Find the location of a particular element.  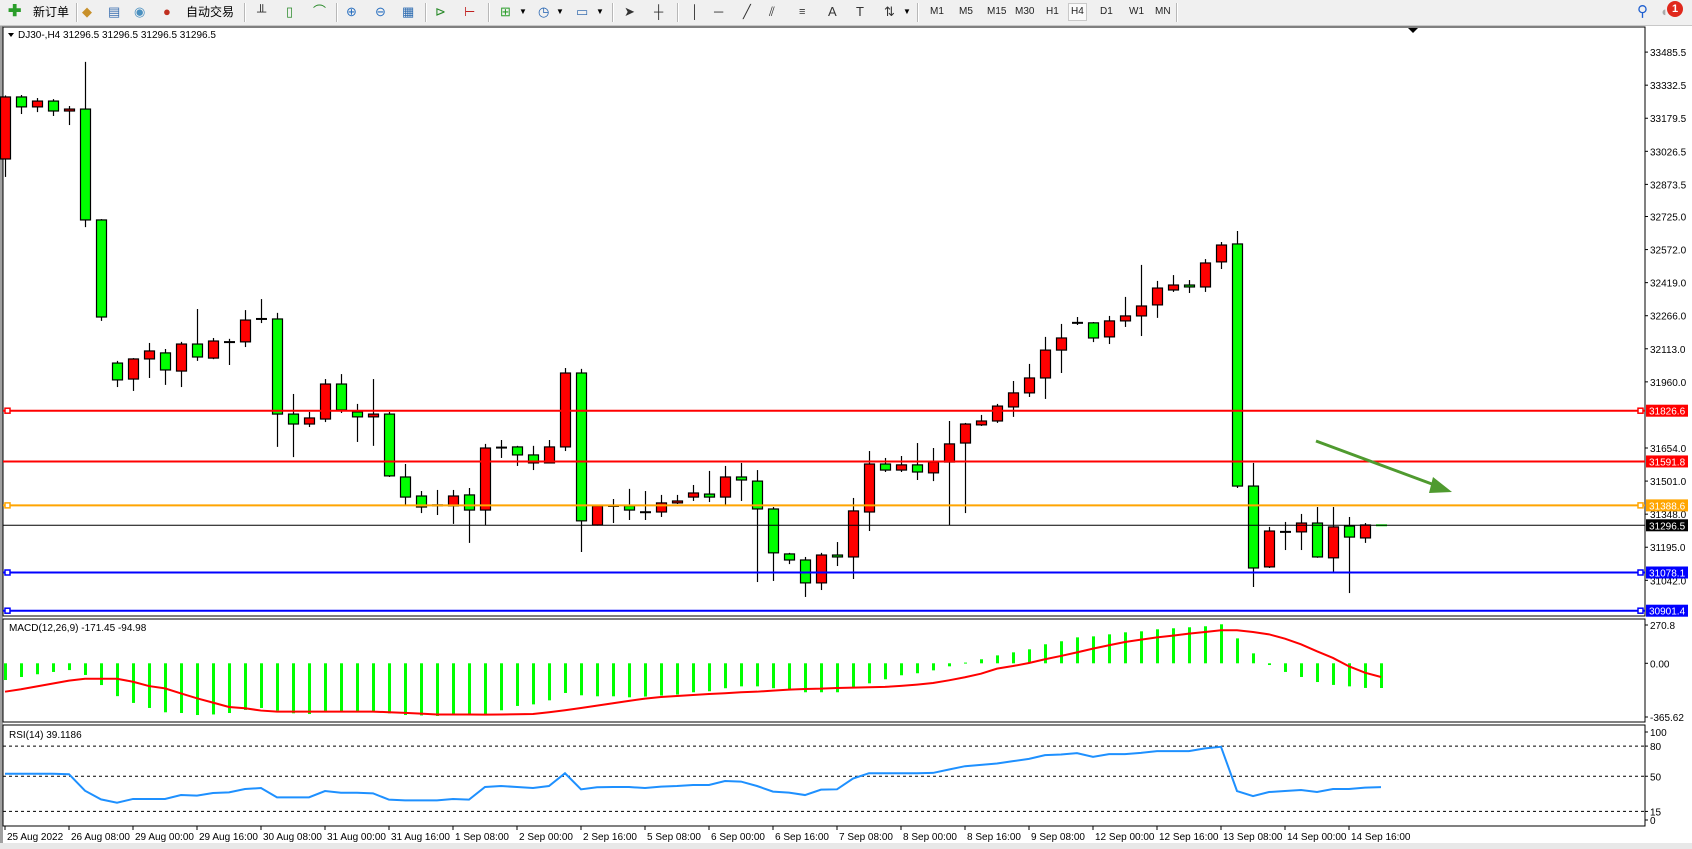

vertical-line-icon: │ is located at coordinates (695, 11).